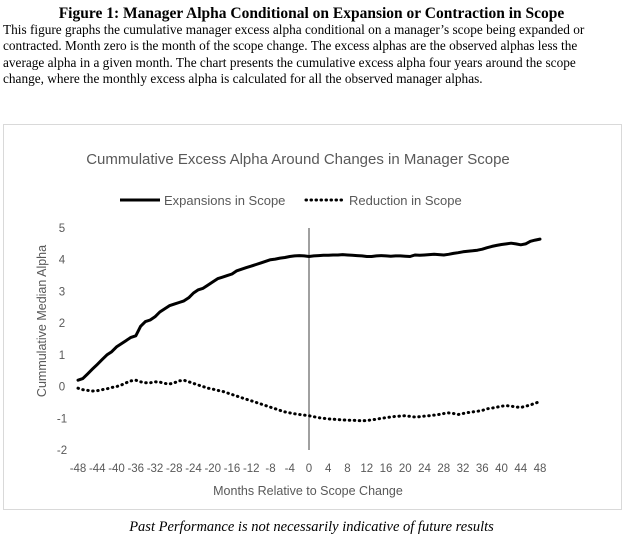  What do you see at coordinates (520, 469) in the screenshot?
I see `x-tick-label: 44` at bounding box center [520, 469].